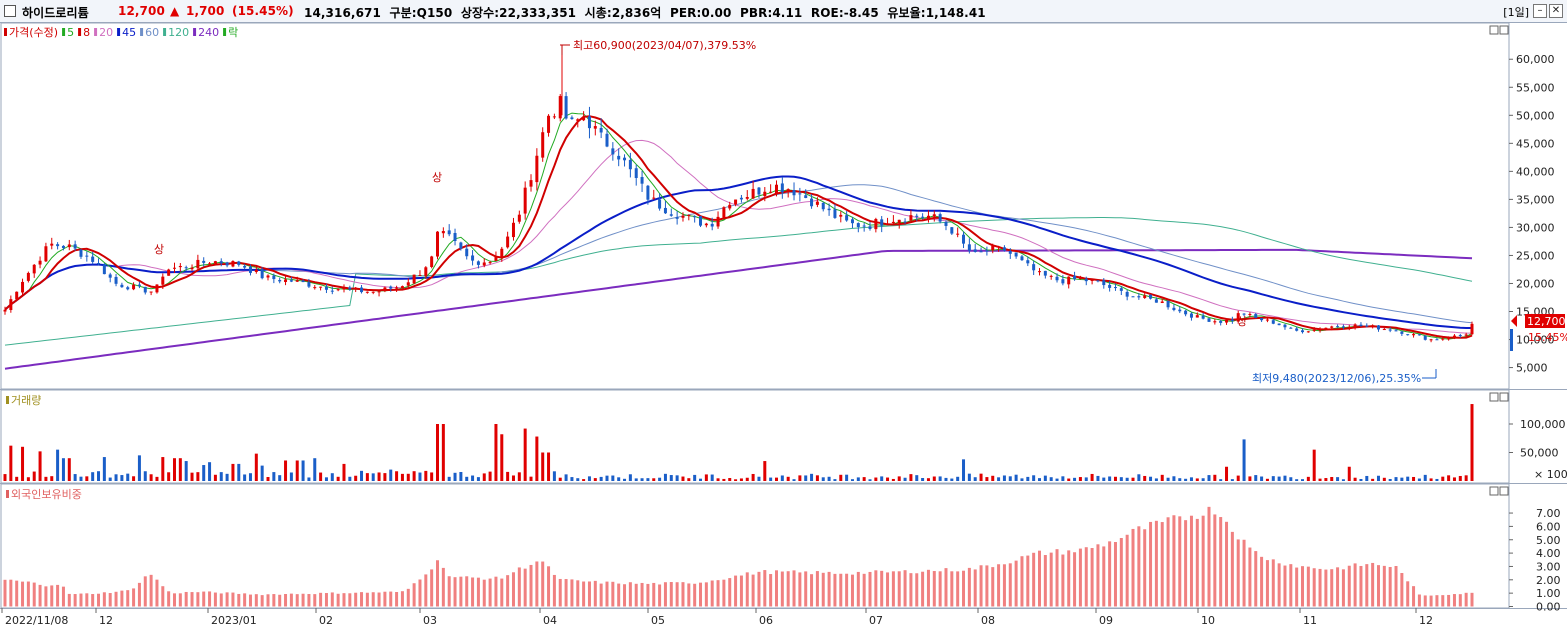  I want to click on legend-item: 45, so click(129, 32).